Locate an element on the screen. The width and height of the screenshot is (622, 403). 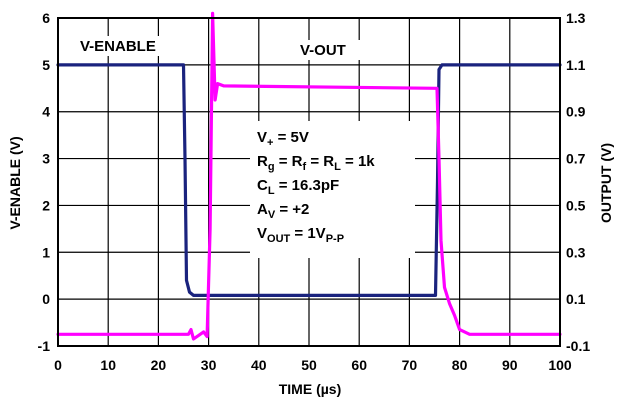
y-left-tick-label: 3 is located at coordinates (46, 159).